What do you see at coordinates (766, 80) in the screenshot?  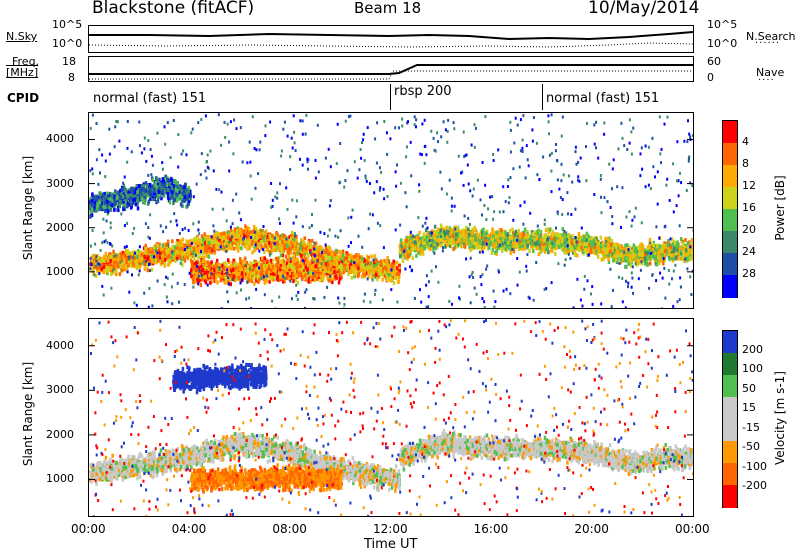 I see `nave-line-key: ····` at bounding box center [766, 80].